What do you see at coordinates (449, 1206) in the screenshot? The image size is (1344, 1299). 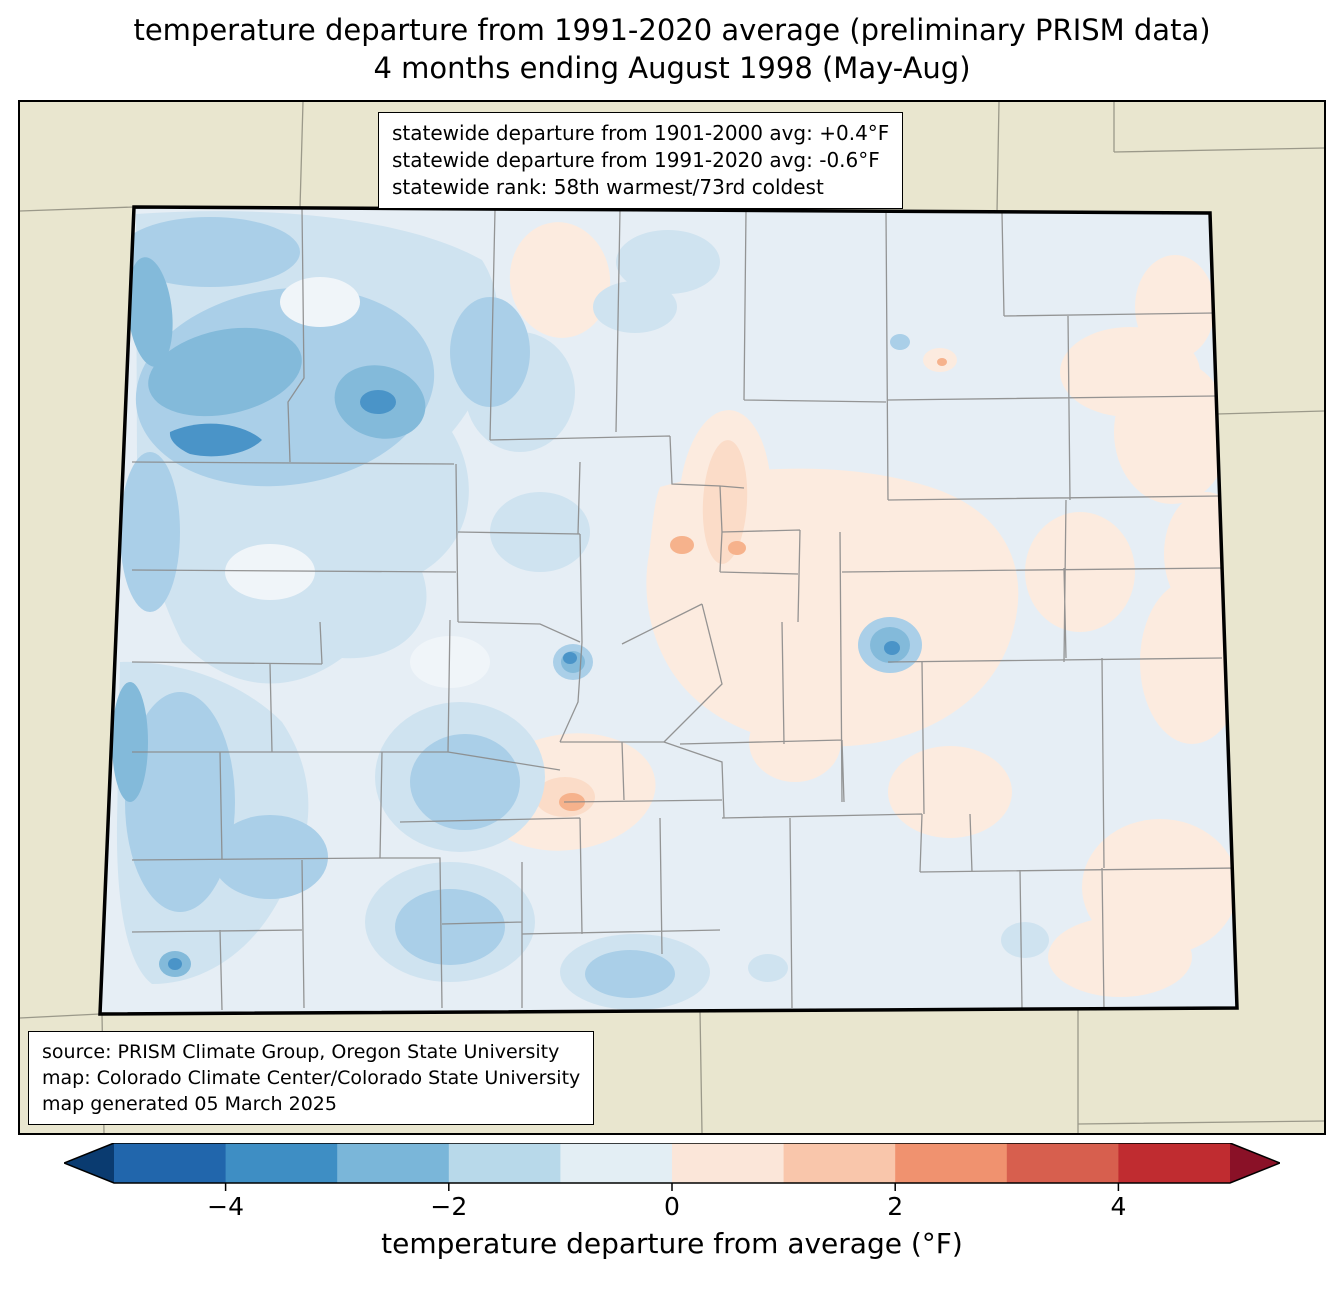 I see `colorbar-tick-label: −2` at bounding box center [449, 1206].